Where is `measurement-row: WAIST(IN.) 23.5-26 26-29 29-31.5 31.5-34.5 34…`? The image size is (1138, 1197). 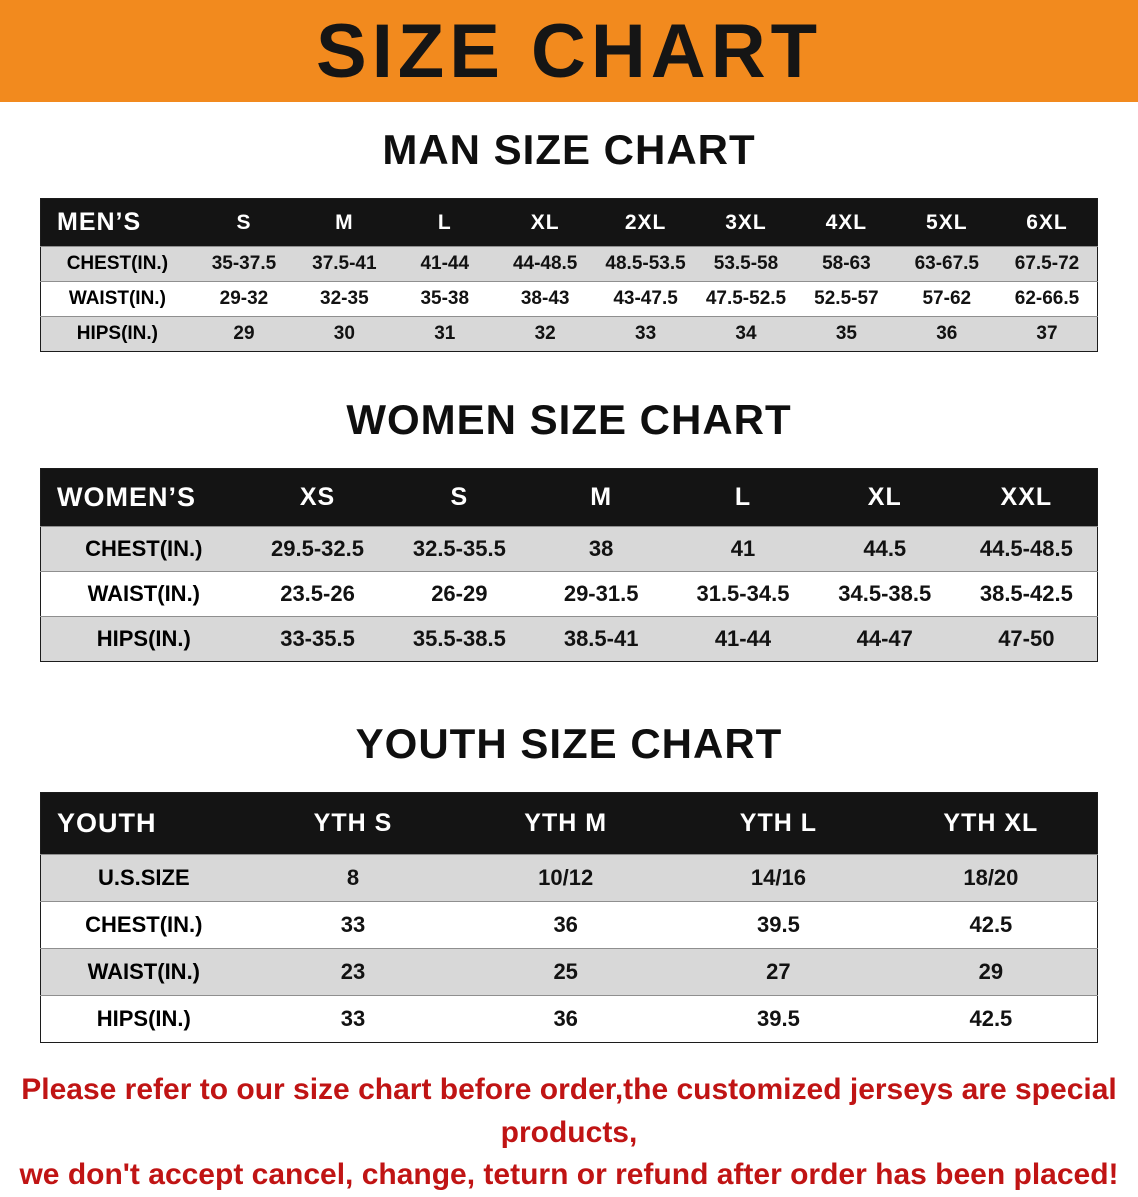 measurement-row: WAIST(IN.) 23.5-26 26-29 29-31.5 31.5-34.5 34… is located at coordinates (569, 594).